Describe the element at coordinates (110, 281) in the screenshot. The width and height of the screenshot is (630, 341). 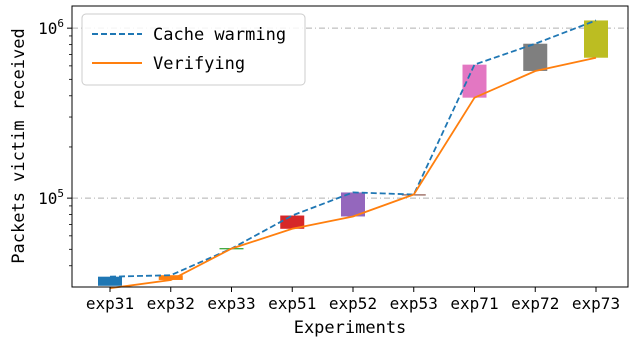
I see `range-bar-exp31` at that location.